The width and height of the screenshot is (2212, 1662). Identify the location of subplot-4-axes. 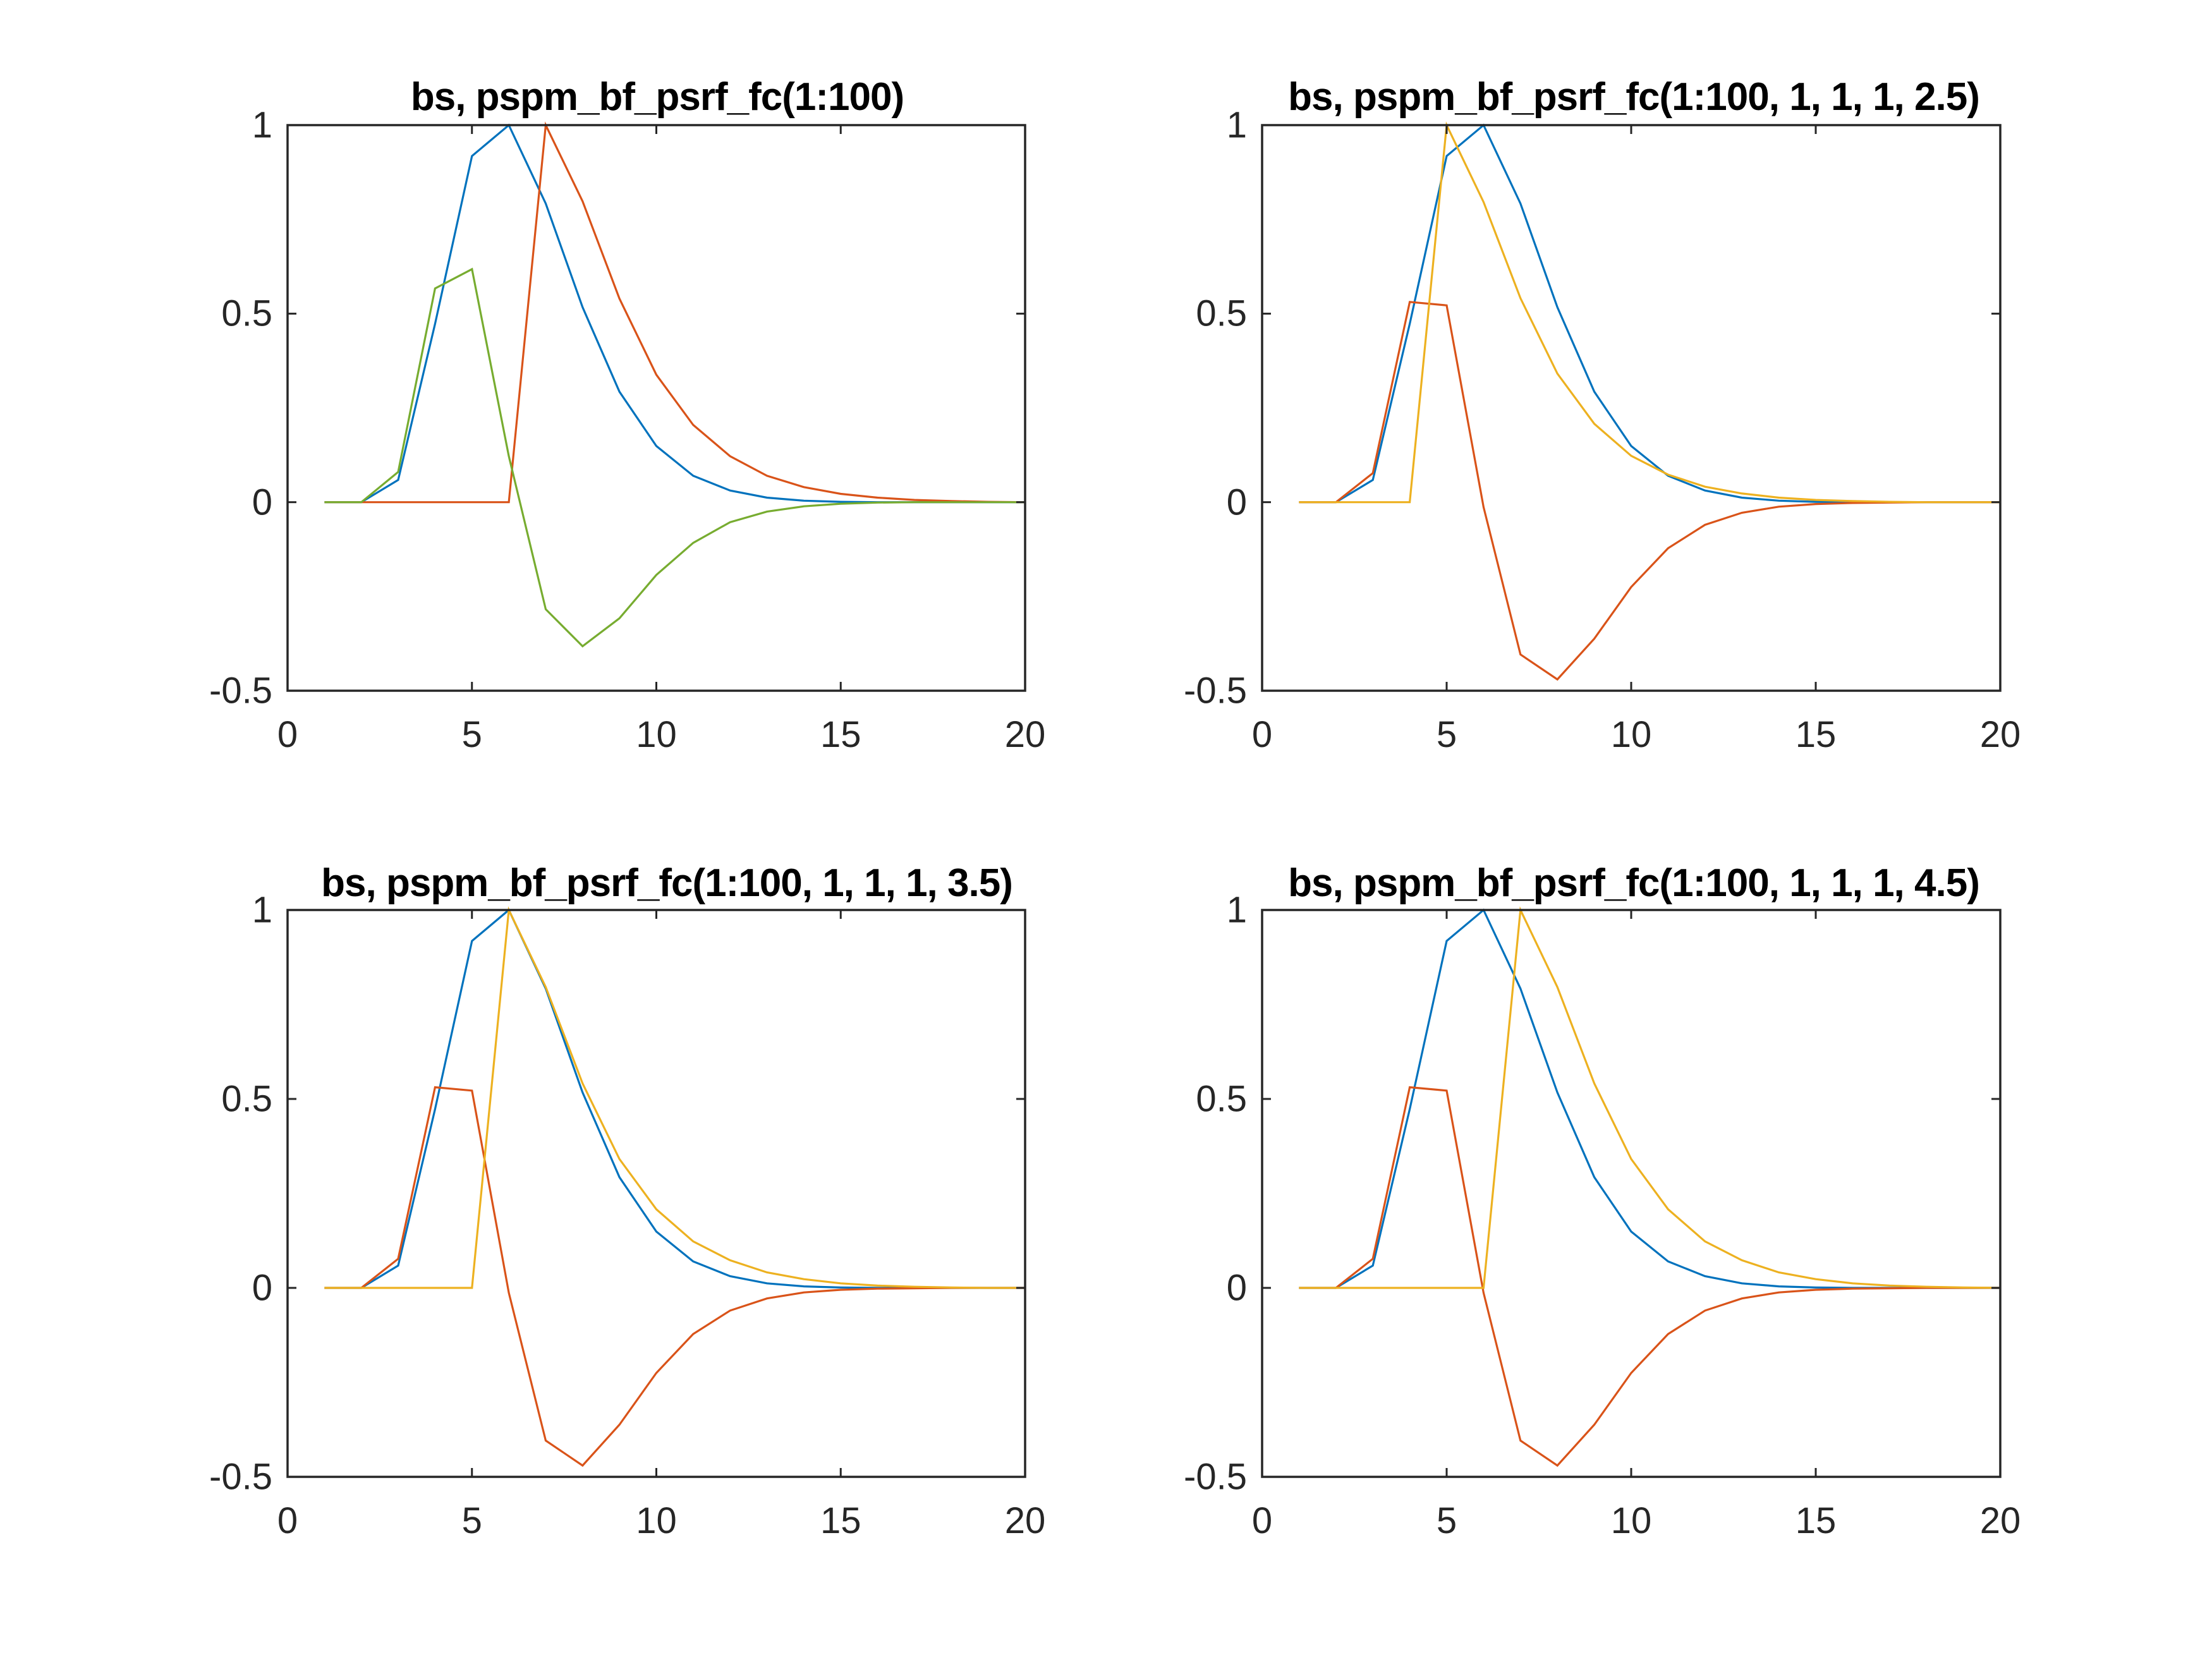
(1631, 1192).